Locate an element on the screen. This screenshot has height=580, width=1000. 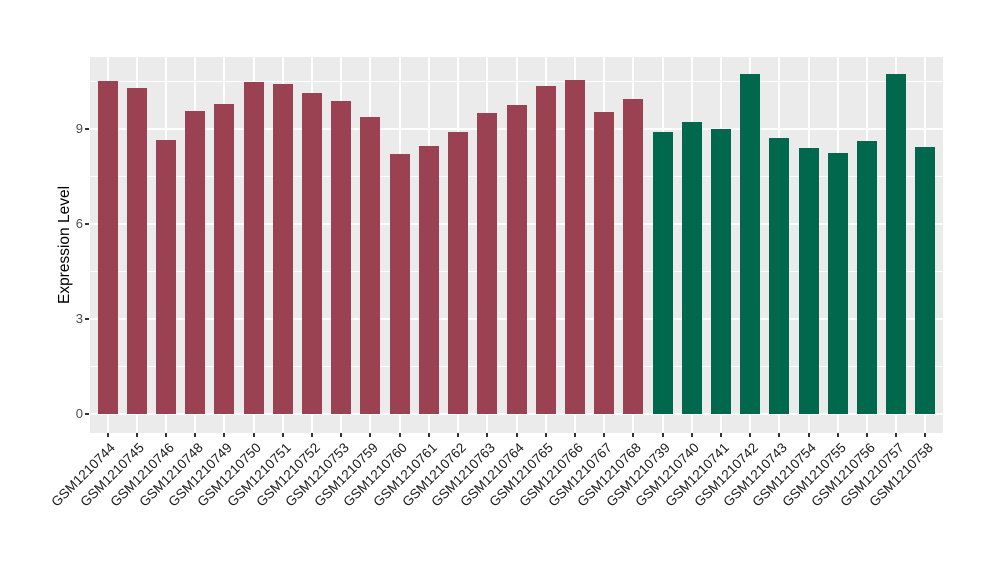
y-tick-label: 3 is located at coordinates (79, 318).